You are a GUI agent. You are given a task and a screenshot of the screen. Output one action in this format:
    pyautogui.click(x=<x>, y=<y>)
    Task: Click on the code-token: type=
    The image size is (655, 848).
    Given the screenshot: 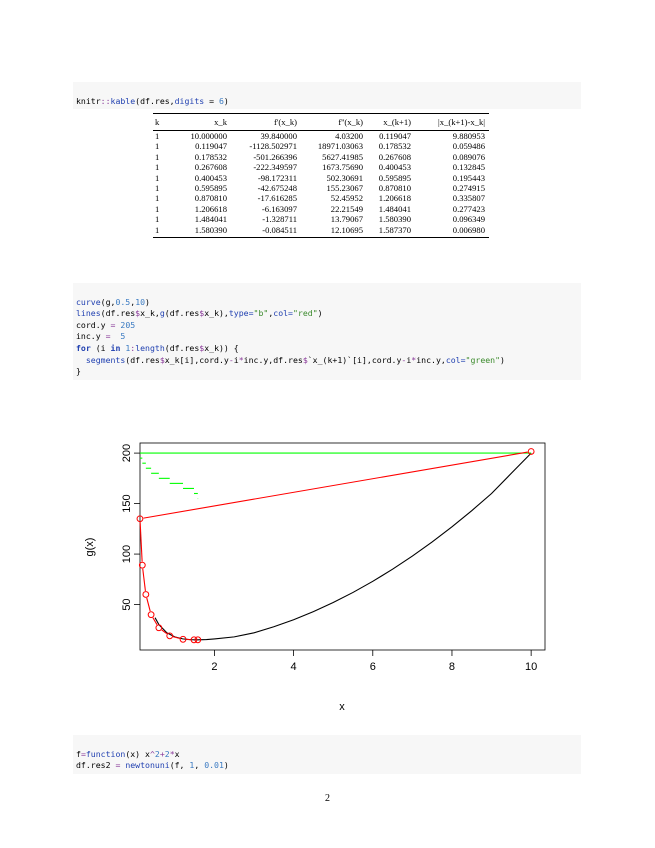 What is the action you would take?
    pyautogui.click(x=241, y=313)
    